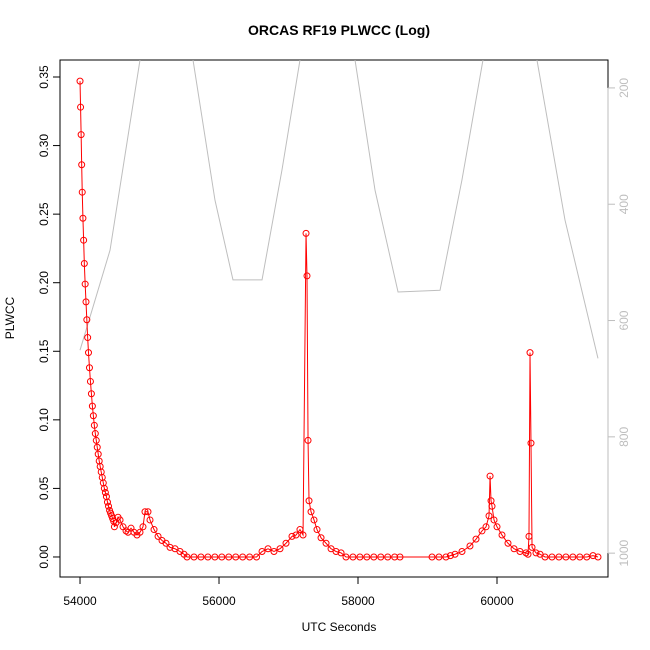 The height and width of the screenshot is (650, 650). Describe the element at coordinates (44, 146) in the screenshot. I see `y-tick-label: 0.30` at that location.